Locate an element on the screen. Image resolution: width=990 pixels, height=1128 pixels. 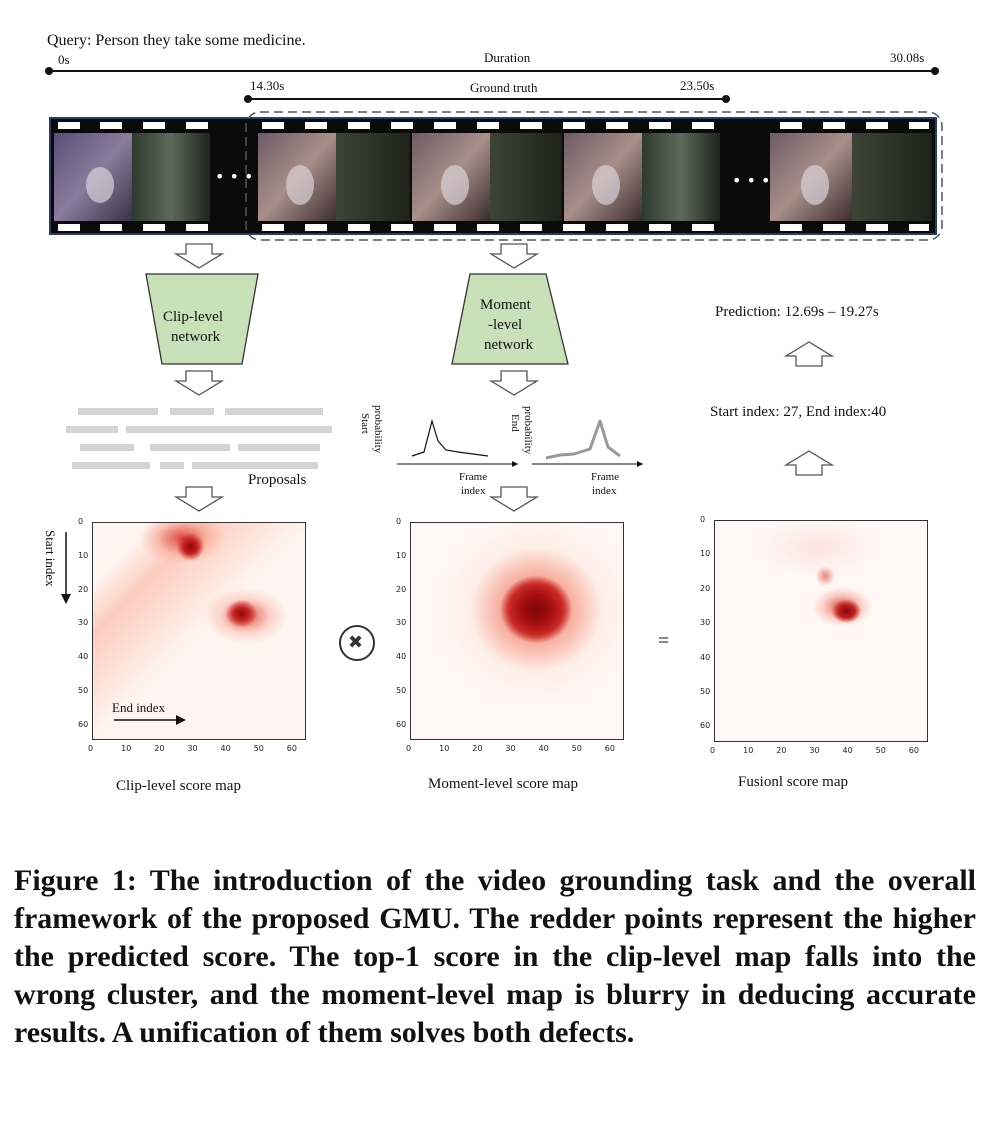
start-xlabel-2: index is located at coordinates (473, 491).